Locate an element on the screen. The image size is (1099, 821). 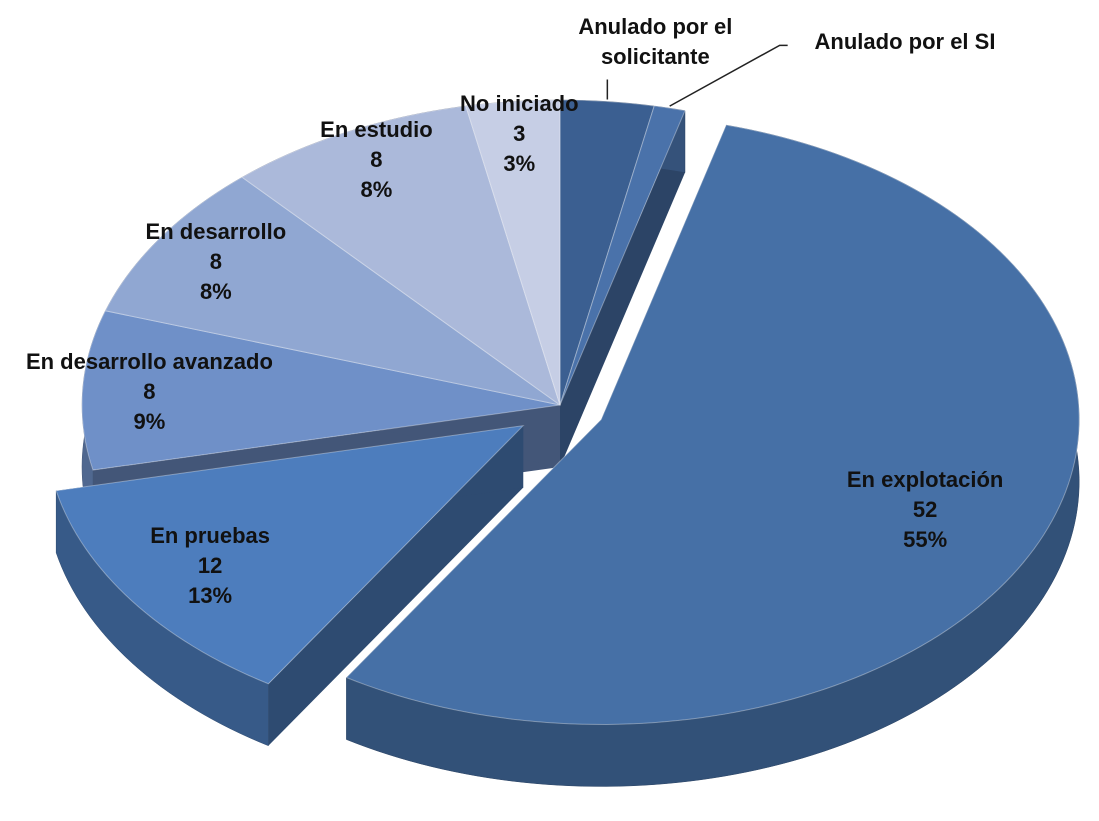
value-label: 12 is located at coordinates (210, 565).